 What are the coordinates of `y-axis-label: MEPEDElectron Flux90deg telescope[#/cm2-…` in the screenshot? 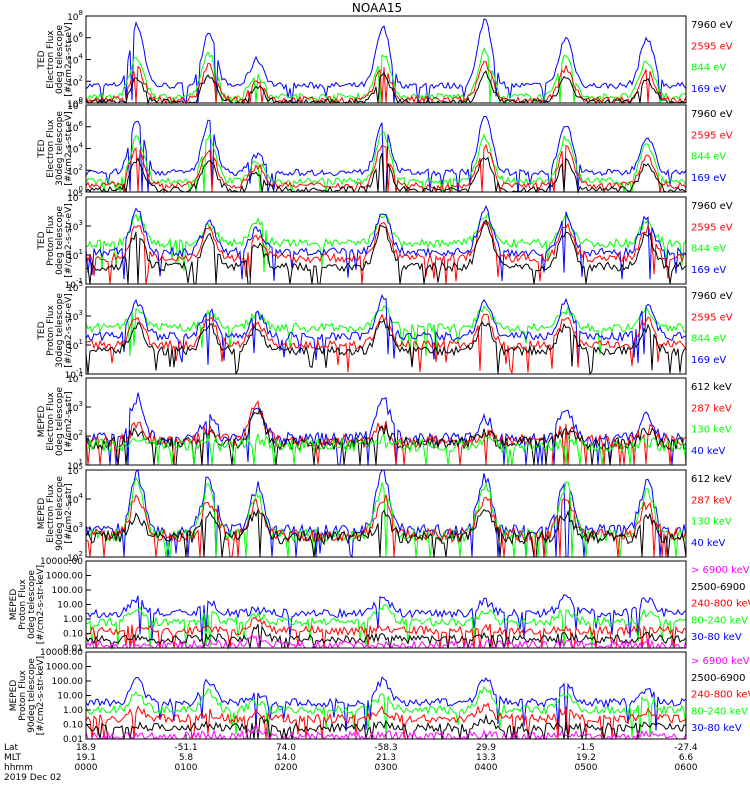 It's located at (55, 513).